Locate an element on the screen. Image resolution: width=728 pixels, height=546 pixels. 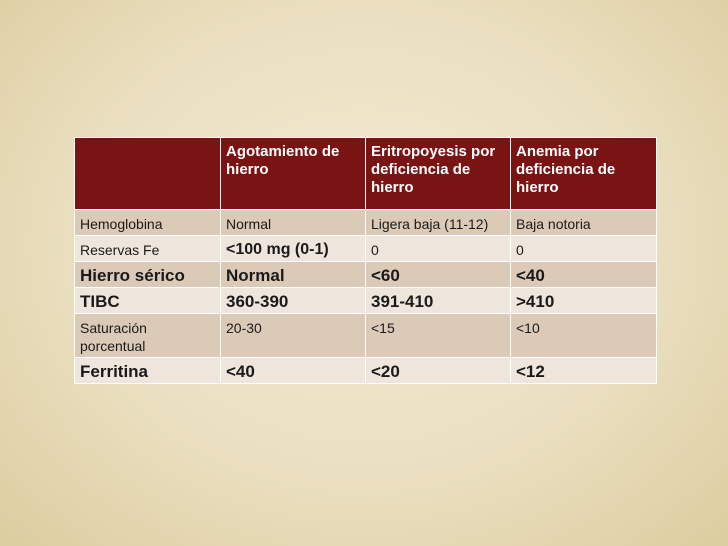
table-cell: <60 is located at coordinates (438, 274).